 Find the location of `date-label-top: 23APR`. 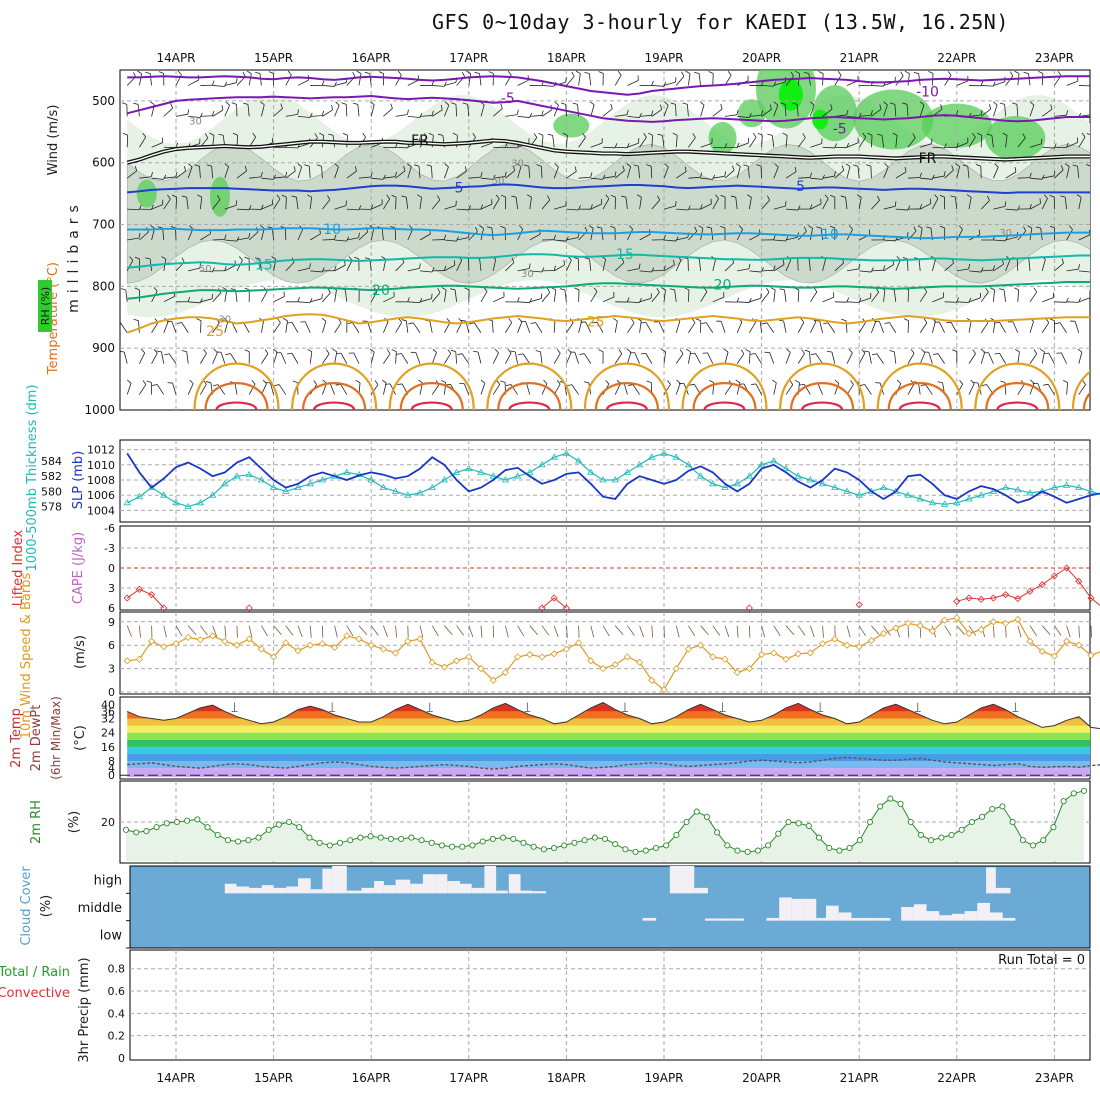

date-label-top: 23APR is located at coordinates (1054, 58).